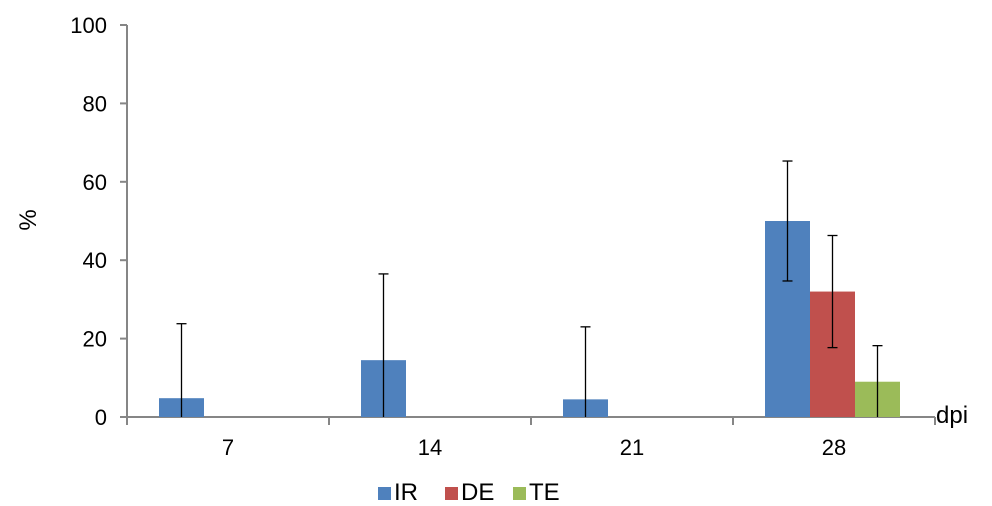  What do you see at coordinates (95, 103) in the screenshot?
I see `y-tick-label: 80` at bounding box center [95, 103].